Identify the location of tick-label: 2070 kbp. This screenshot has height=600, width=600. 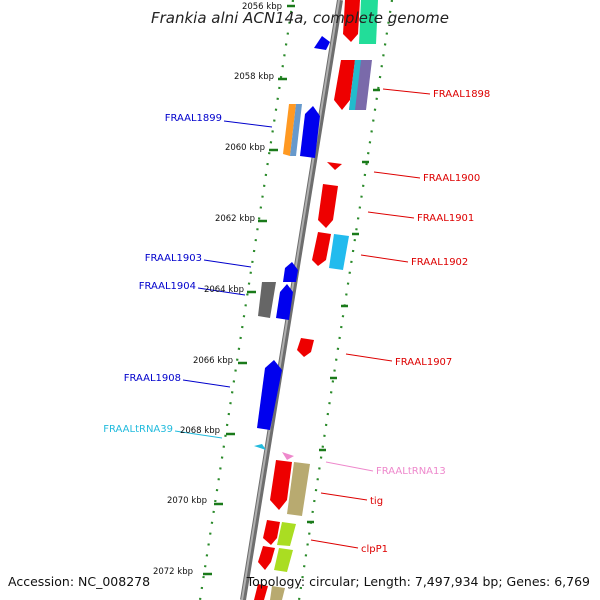
(187, 501).